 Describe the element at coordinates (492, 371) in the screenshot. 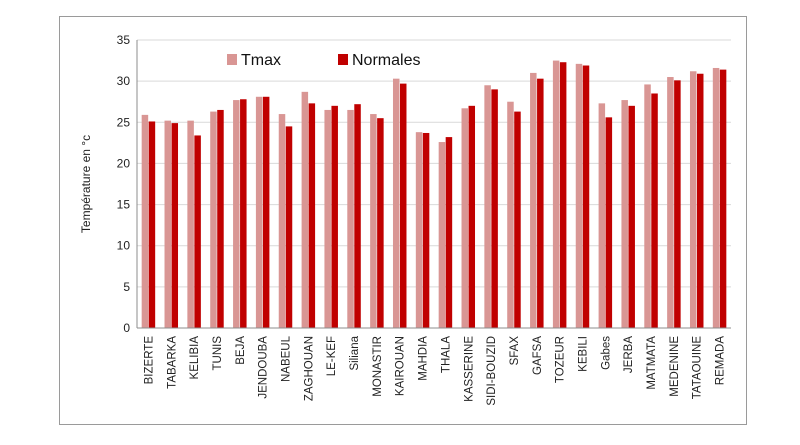

I see `category-label: SIDI-BOUZID` at that location.